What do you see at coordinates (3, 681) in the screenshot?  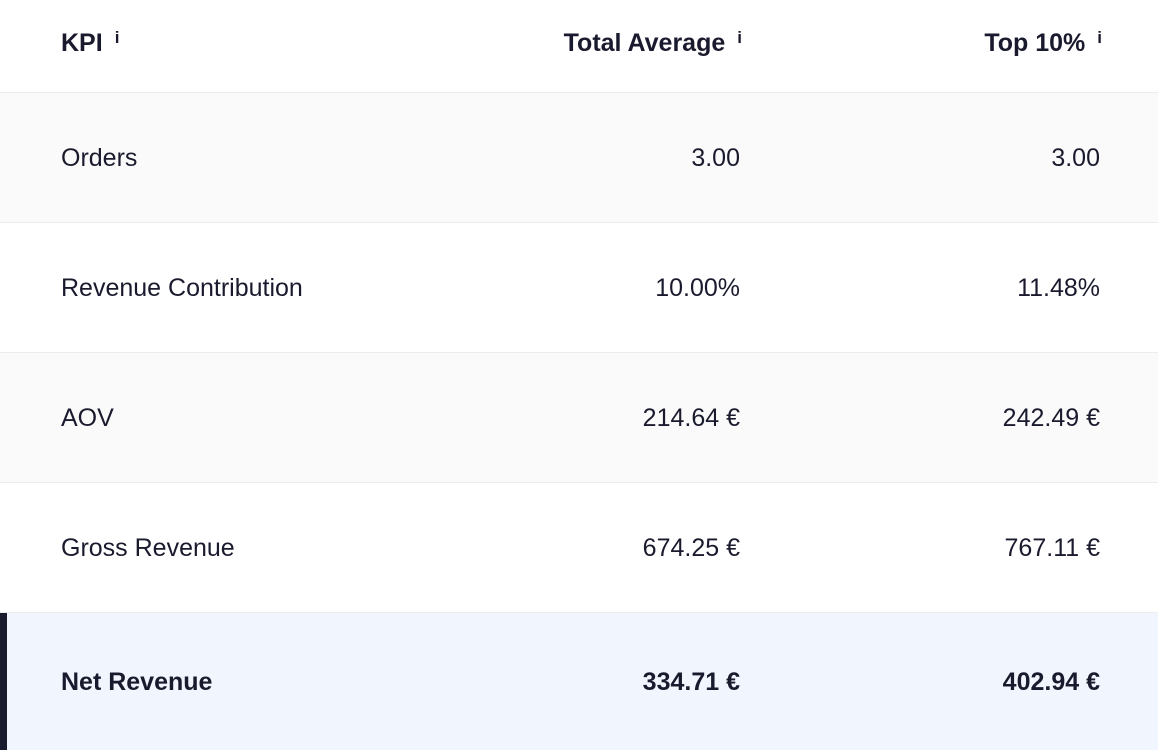 I see `highlight-accent-bar` at bounding box center [3, 681].